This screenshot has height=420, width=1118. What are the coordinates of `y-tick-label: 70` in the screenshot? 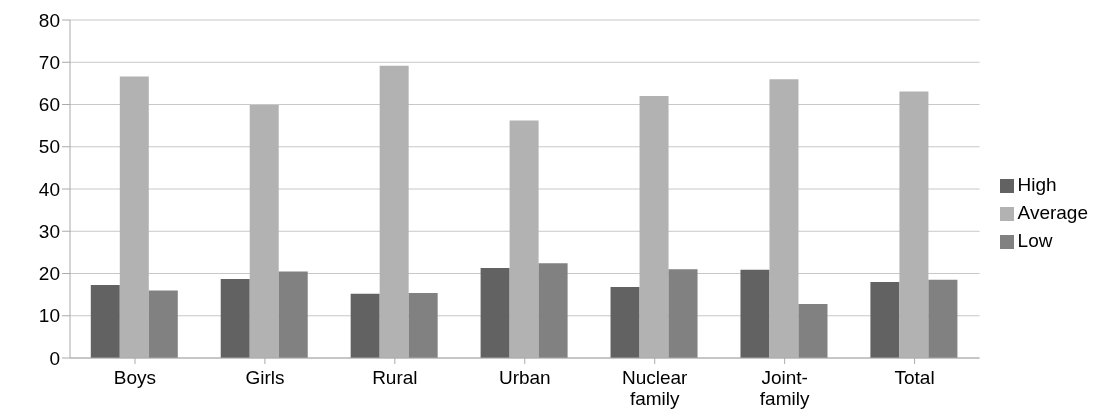 It's located at (49, 62).